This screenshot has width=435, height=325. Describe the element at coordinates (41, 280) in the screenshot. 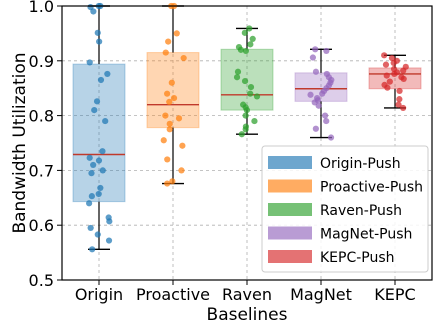

I see `y-tick-label: 0.5` at that location.